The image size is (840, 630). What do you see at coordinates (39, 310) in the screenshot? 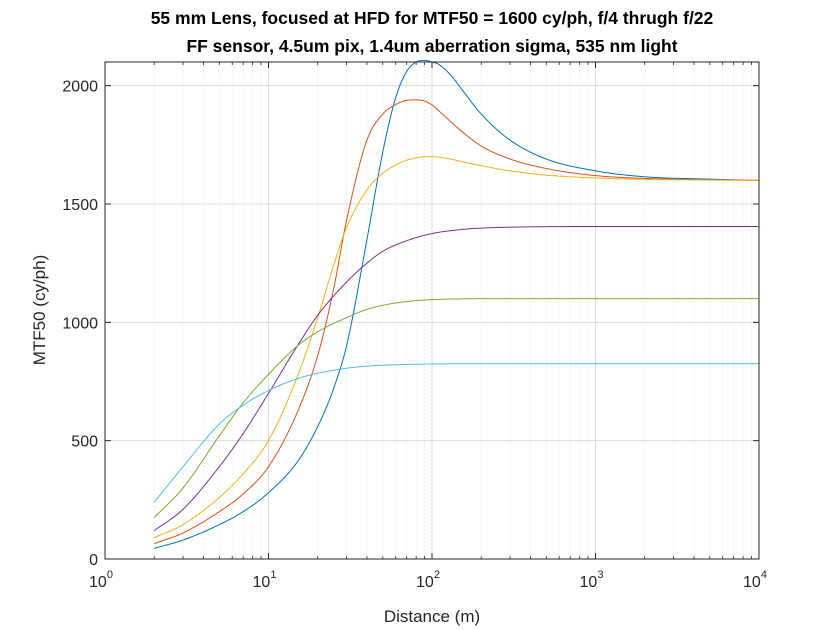
I see `y-axis-label: MTF50 (cy/ph)` at bounding box center [39, 310].